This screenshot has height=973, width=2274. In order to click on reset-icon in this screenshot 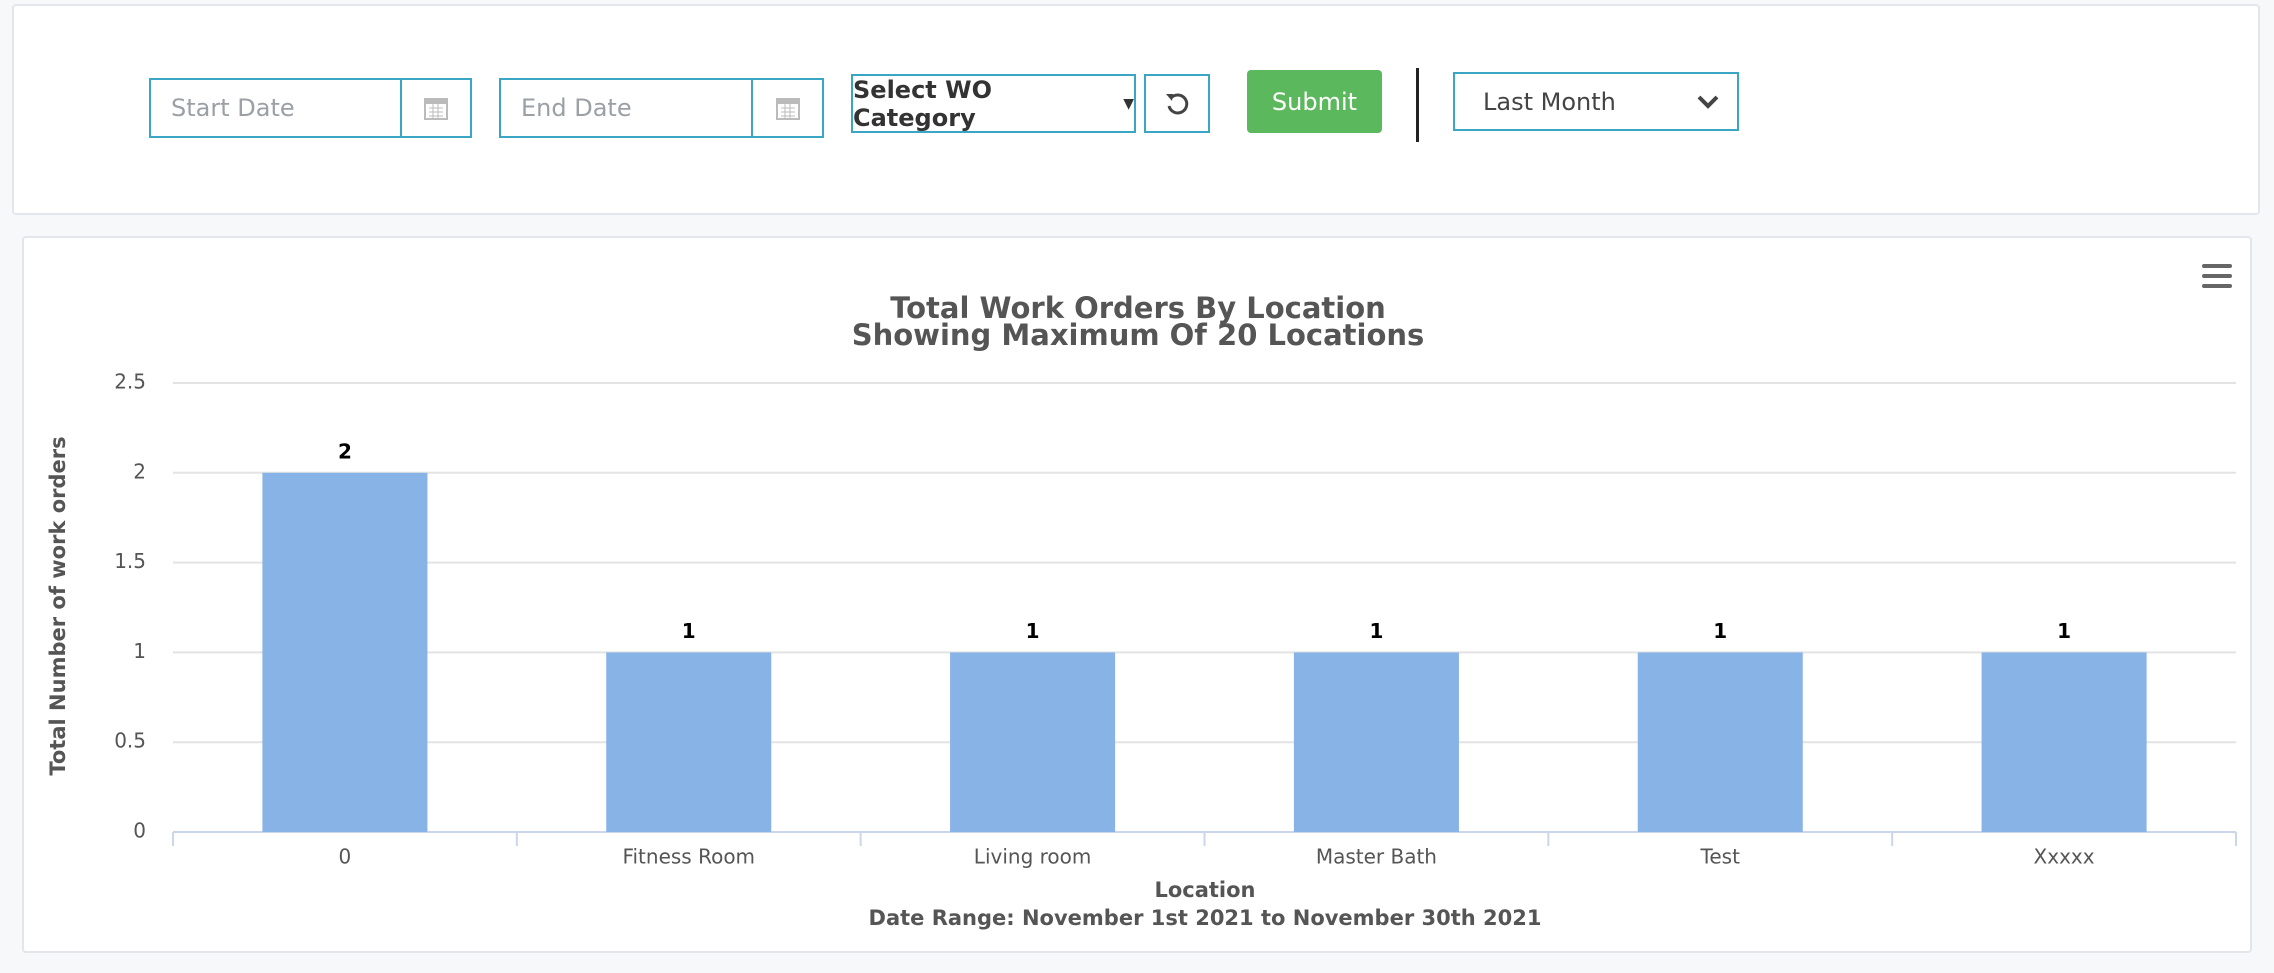, I will do `click(1177, 103)`.